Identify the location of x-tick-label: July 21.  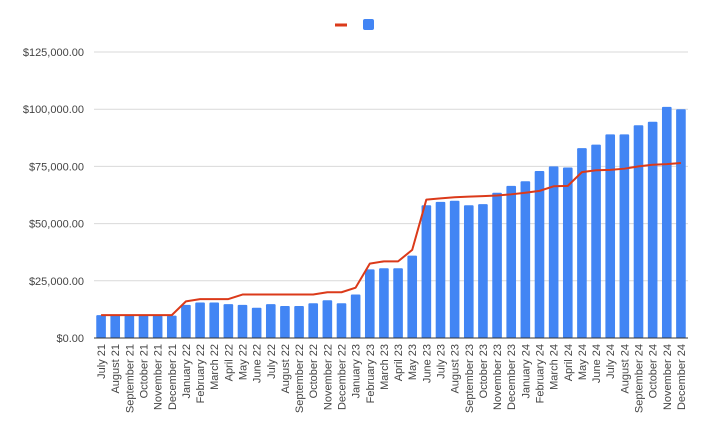
(102, 361).